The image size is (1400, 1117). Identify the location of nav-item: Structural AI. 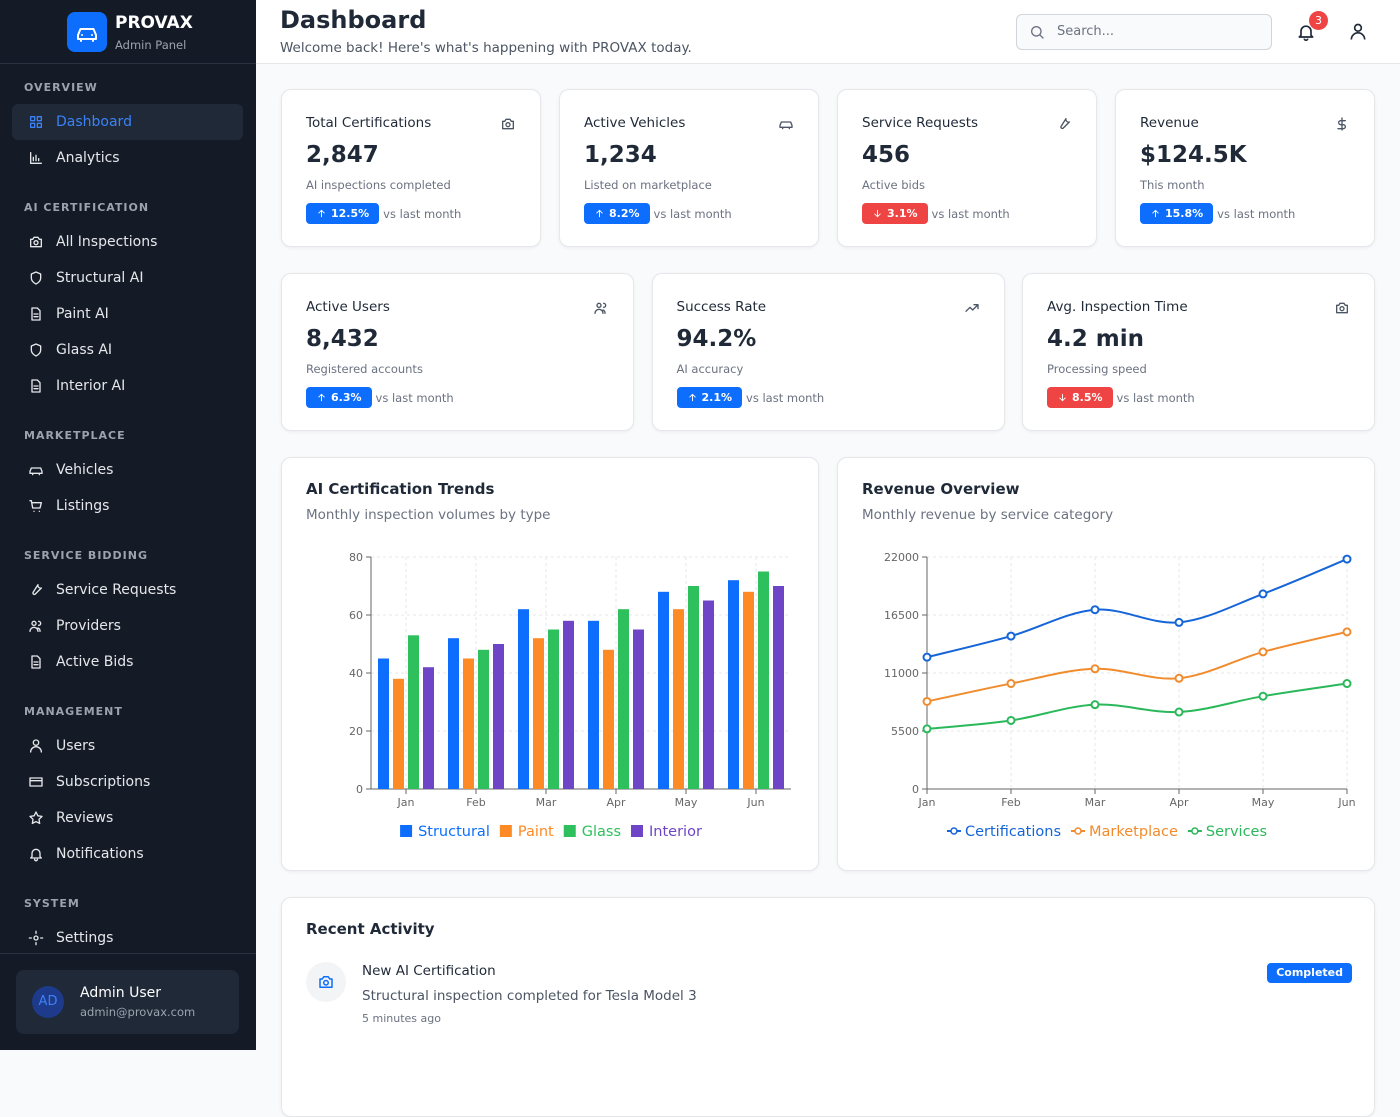
(127, 278).